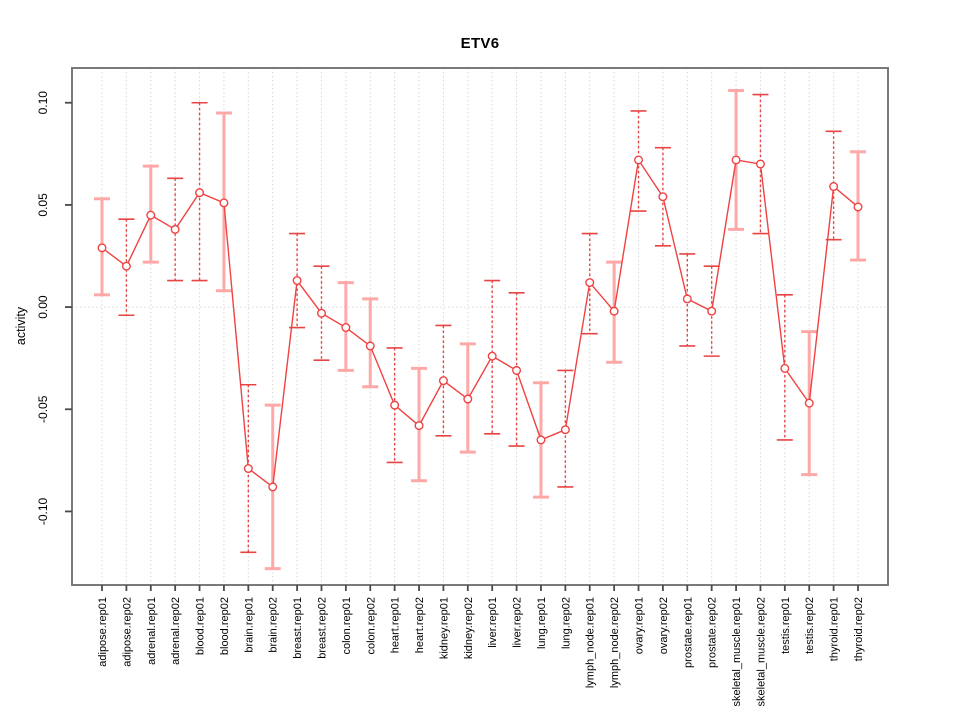  I want to click on x-tick-label: testis.rep01, so click(786, 625).